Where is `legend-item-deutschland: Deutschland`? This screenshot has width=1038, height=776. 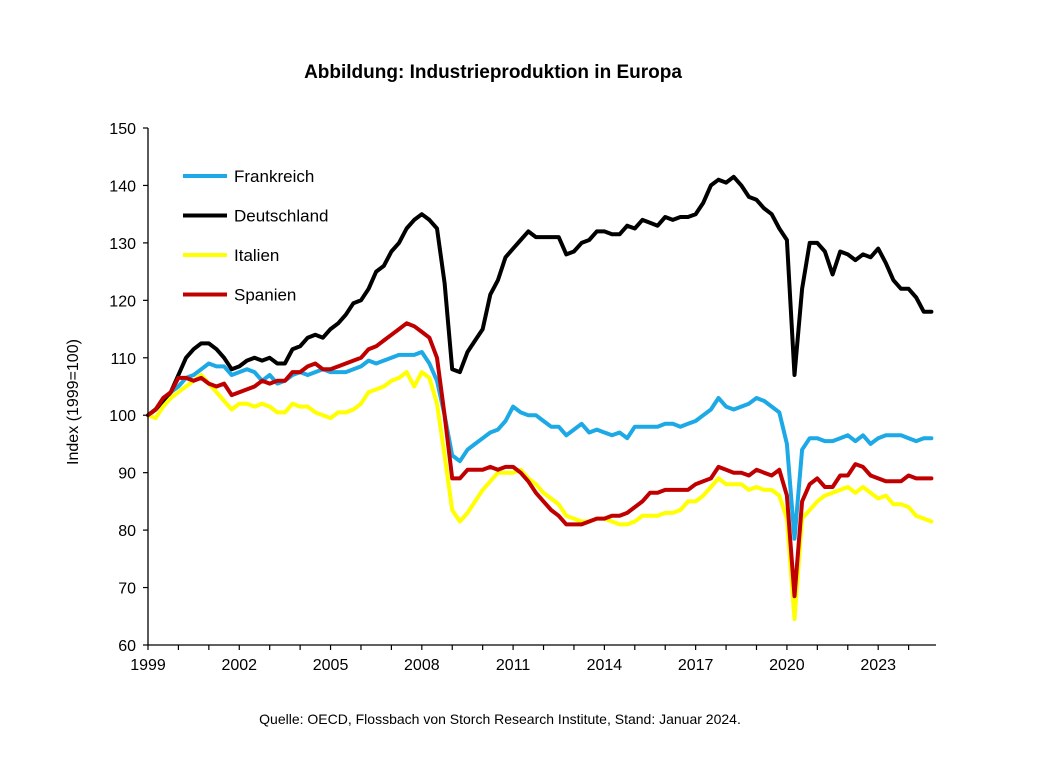 legend-item-deutschland: Deutschland is located at coordinates (256, 216).